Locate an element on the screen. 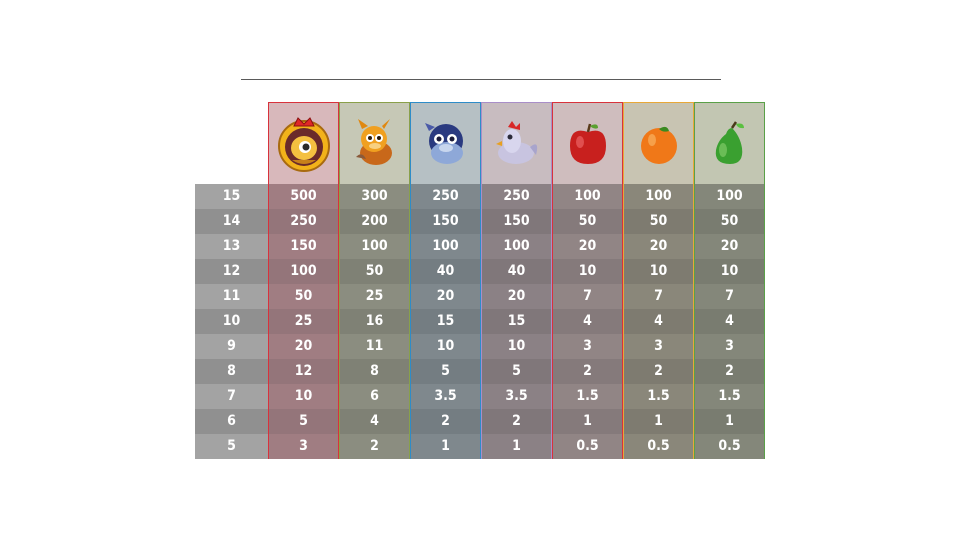  header-divider is located at coordinates (481, 79).